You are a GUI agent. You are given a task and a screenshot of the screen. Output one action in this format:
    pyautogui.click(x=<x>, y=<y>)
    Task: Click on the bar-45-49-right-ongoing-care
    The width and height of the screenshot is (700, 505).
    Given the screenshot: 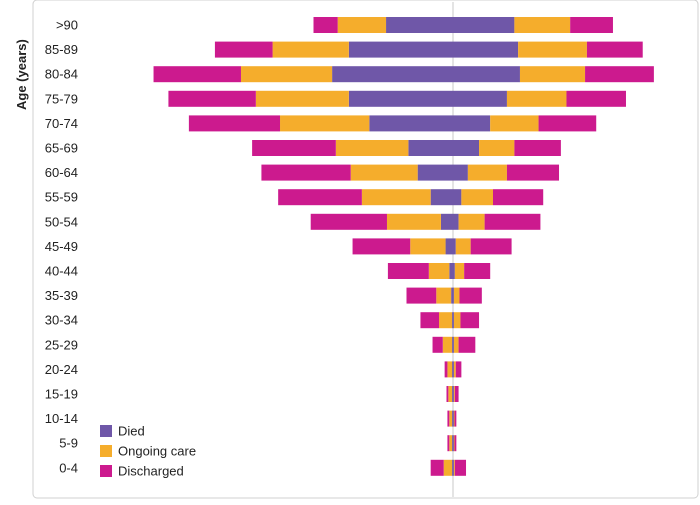 What is the action you would take?
    pyautogui.click(x=463, y=246)
    